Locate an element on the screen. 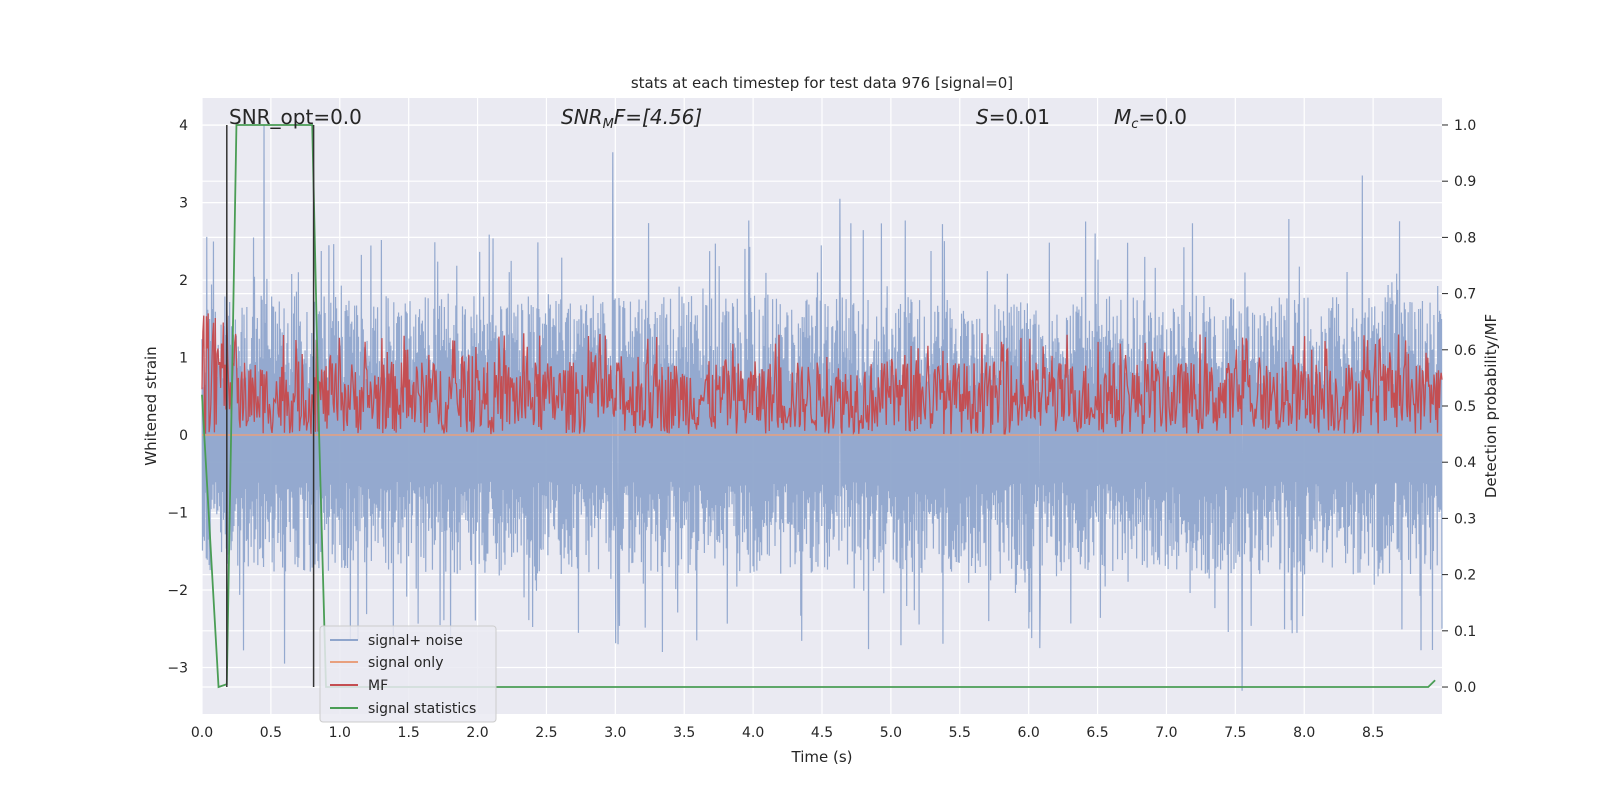 This screenshot has width=1600, height=800. legend-label-mf: MF is located at coordinates (378, 686).